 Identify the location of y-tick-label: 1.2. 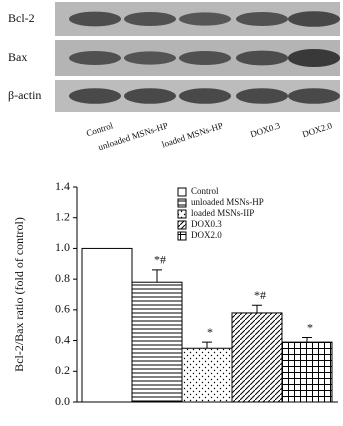
(62, 216).